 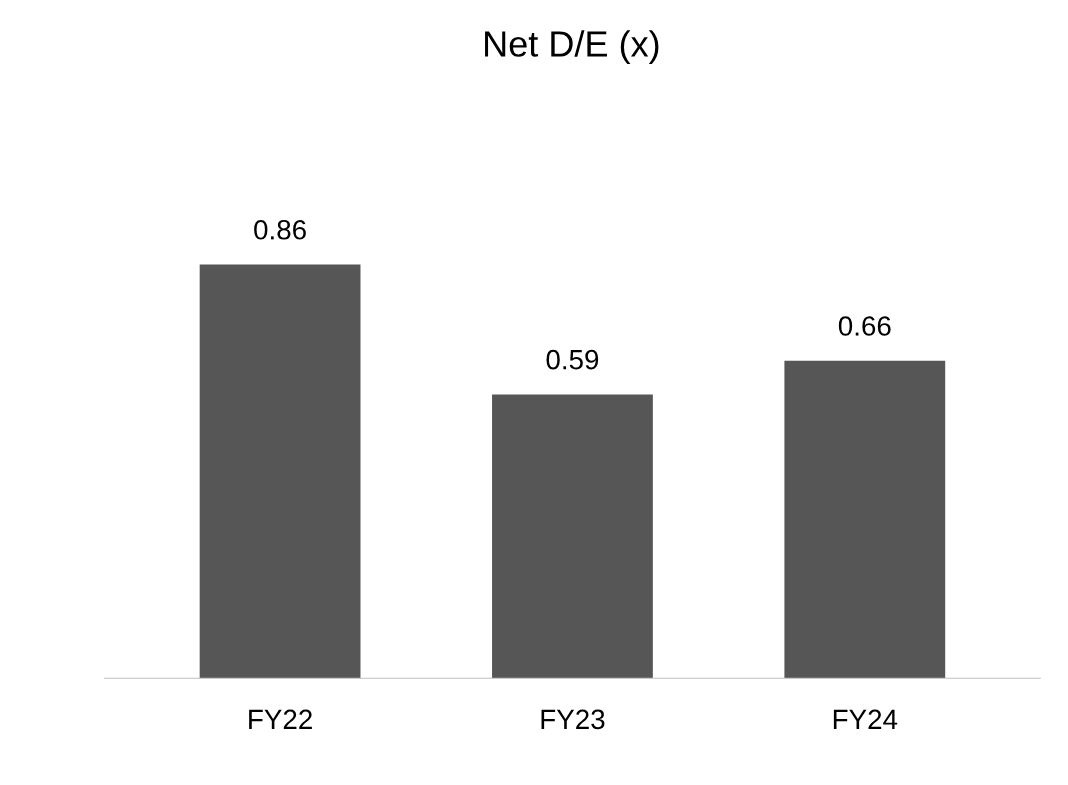 What do you see at coordinates (572, 47) in the screenshot?
I see `chart-title: Net D/E (x)` at bounding box center [572, 47].